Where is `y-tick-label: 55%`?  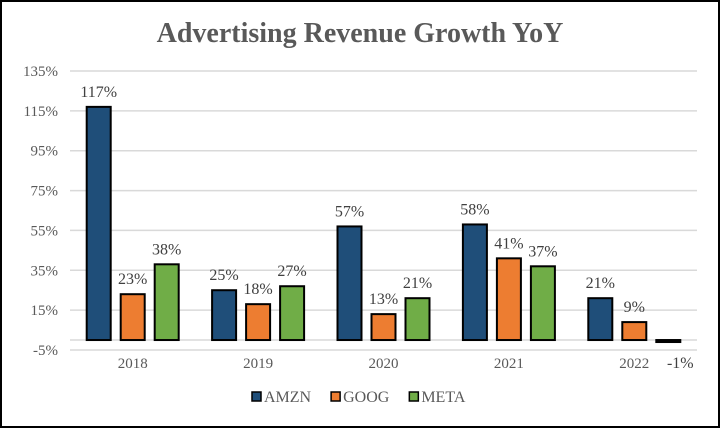
y-tick-label: 55% is located at coordinates (45, 231).